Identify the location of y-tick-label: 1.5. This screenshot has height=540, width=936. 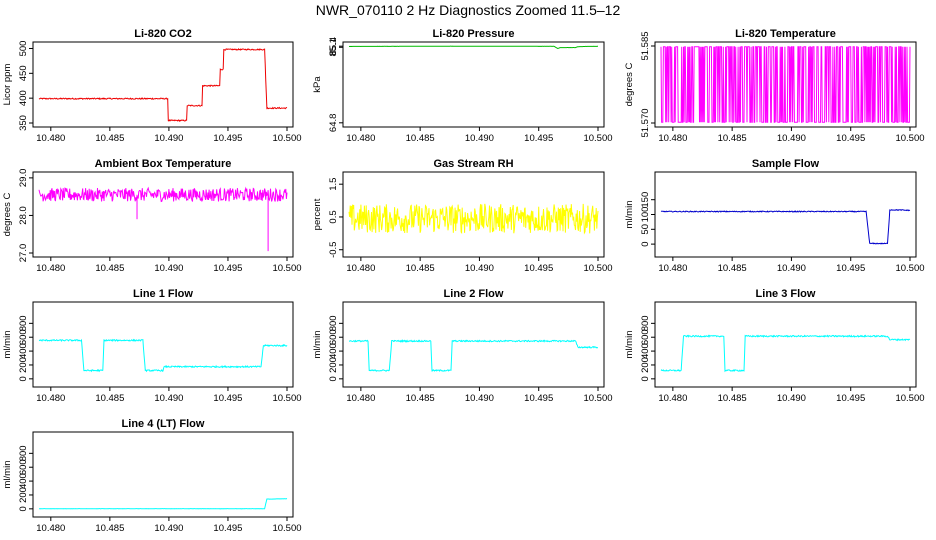
(333, 184).